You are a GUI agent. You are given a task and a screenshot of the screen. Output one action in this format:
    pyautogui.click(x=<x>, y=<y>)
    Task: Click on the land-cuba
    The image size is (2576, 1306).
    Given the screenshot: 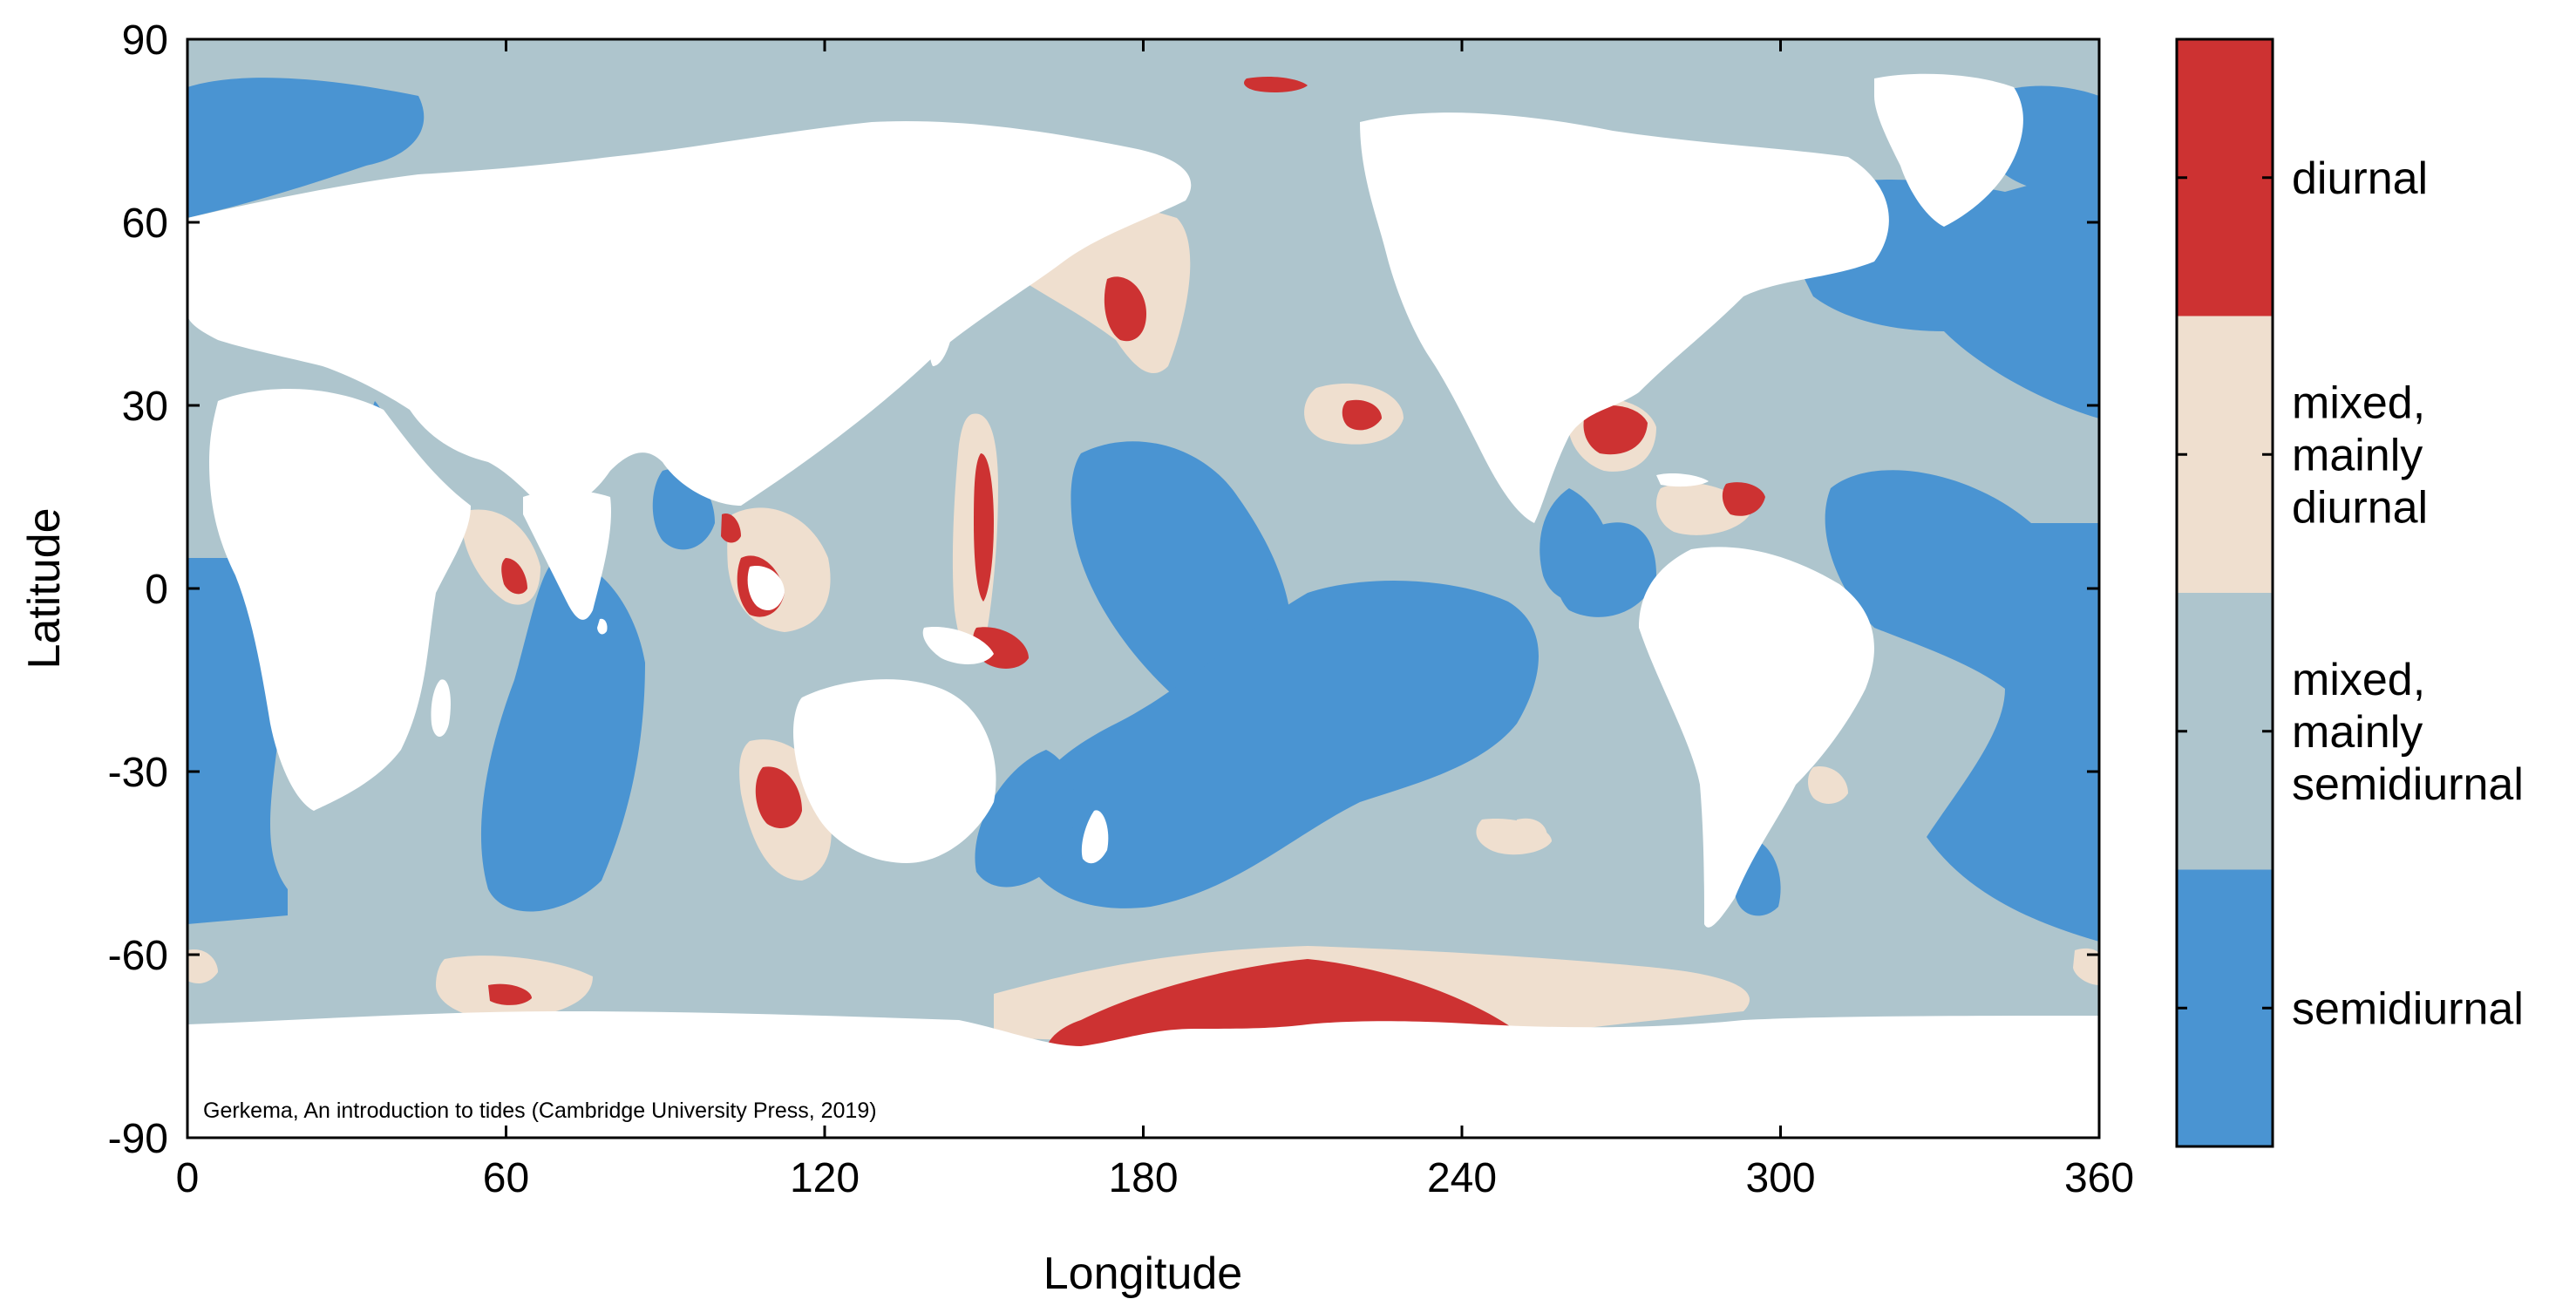 What is the action you would take?
    pyautogui.click(x=1682, y=480)
    